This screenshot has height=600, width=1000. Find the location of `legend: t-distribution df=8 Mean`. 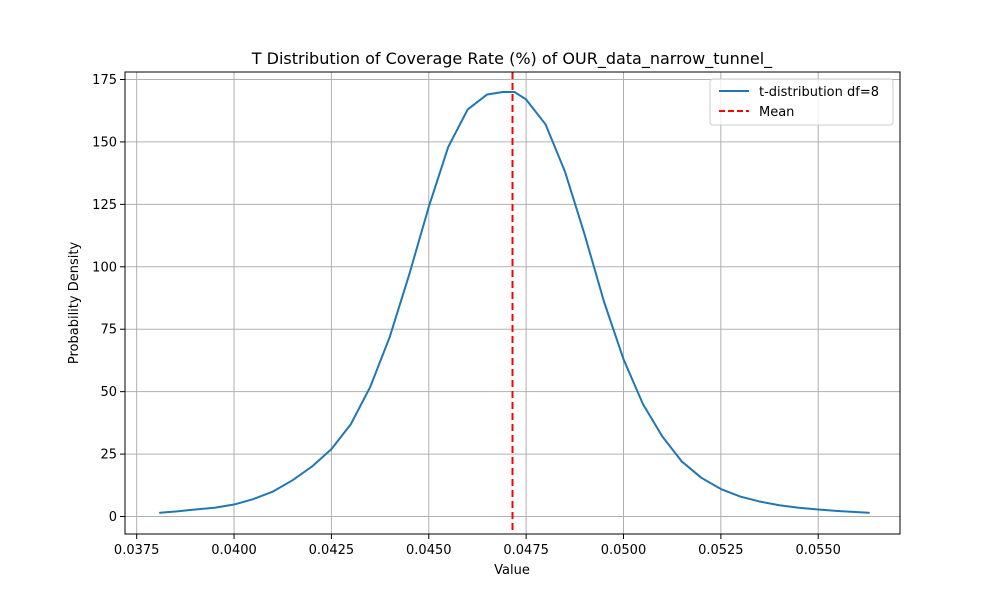

legend: t-distribution df=8 Mean is located at coordinates (801, 102).